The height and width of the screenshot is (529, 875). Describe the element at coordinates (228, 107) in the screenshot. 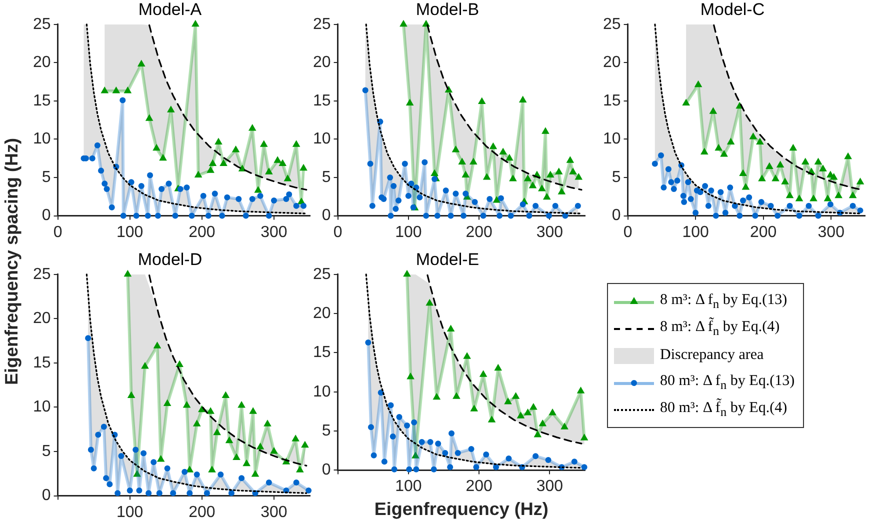

I see `line-series` at that location.